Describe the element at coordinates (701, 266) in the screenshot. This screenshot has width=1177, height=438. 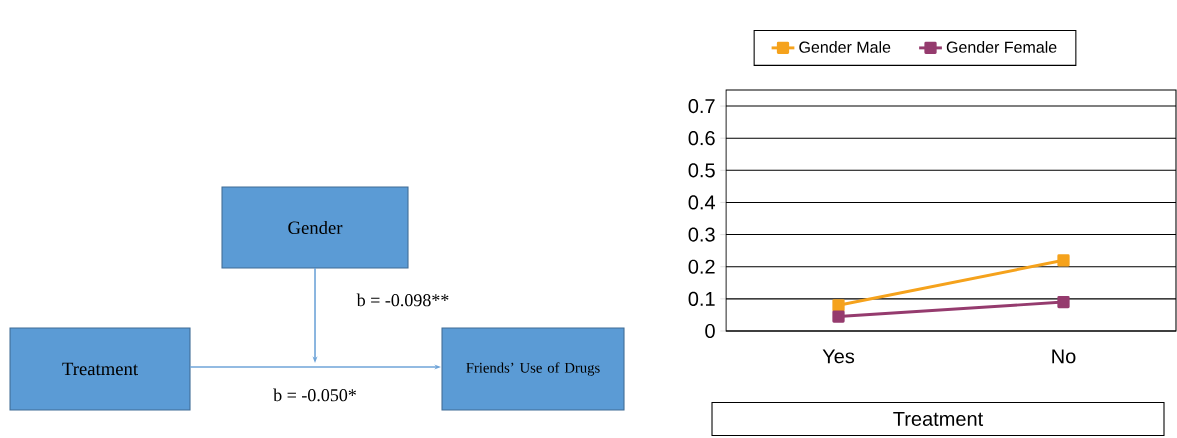
I see `y-tick-label: 0.2` at that location.